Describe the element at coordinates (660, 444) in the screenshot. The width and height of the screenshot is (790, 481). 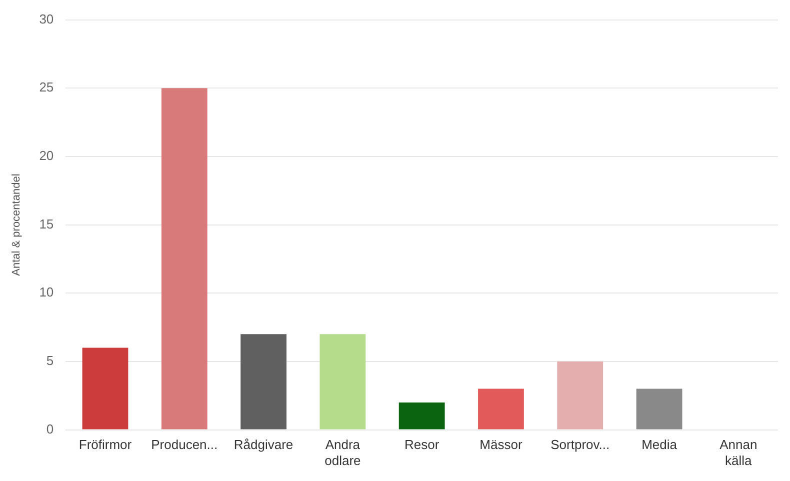
I see `x-tick-label: Media` at that location.